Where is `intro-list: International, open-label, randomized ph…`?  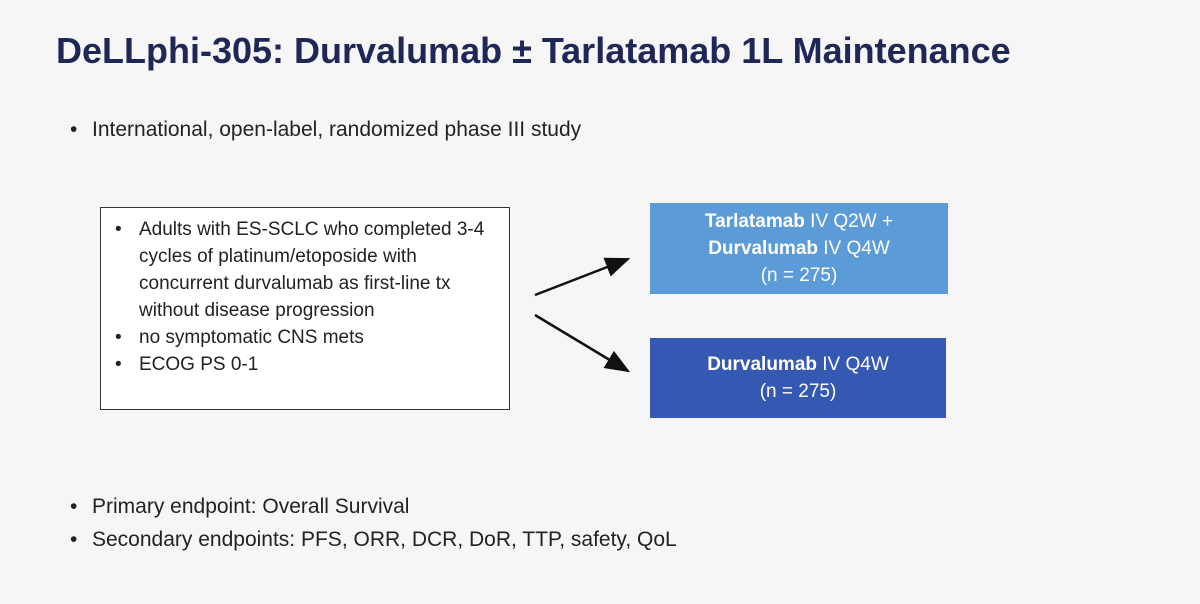 intro-list: International, open-label, randomized ph… is located at coordinates (323, 130).